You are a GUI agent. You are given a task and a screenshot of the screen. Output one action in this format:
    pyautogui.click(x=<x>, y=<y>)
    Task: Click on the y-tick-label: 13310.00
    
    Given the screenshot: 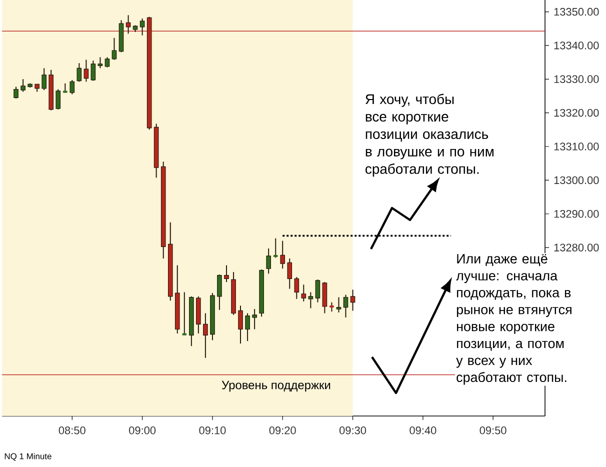 What is the action you would take?
    pyautogui.click(x=576, y=146)
    